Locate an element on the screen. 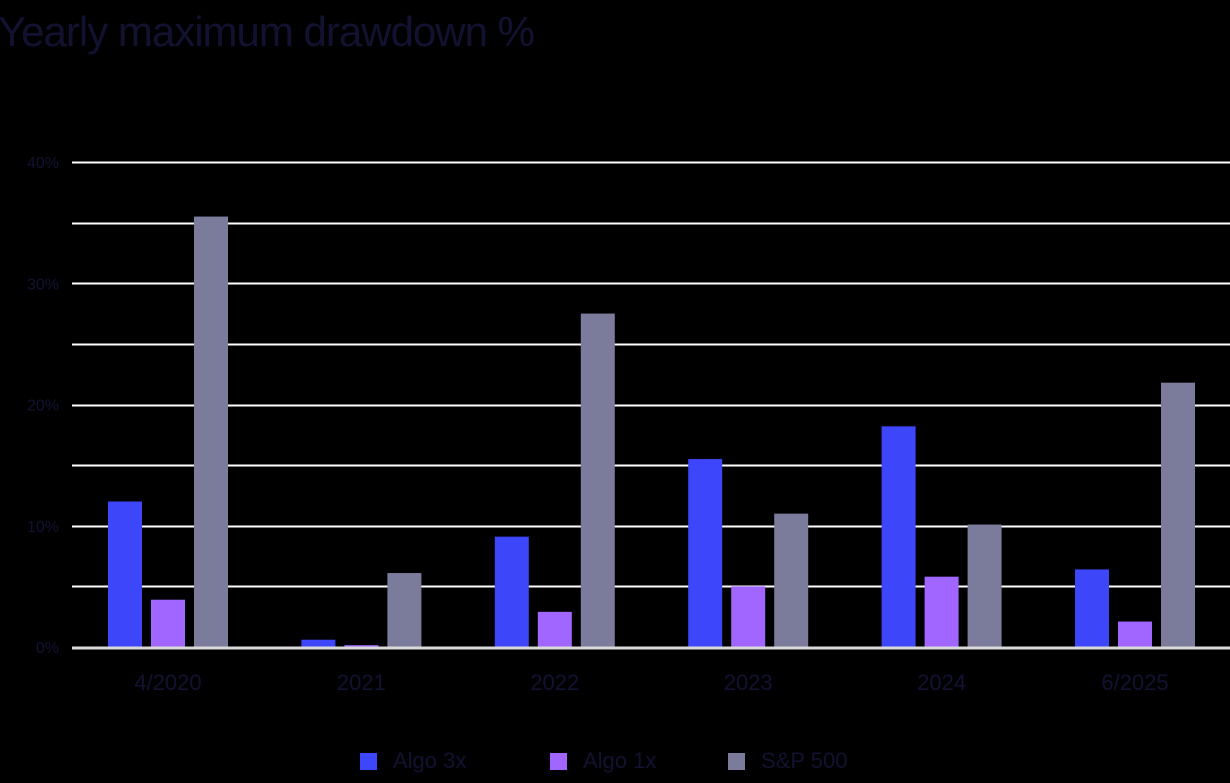 This screenshot has height=783, width=1230. y-axis-tick-labels: 0% 10% 20% 30% 40% is located at coordinates (43, 406).